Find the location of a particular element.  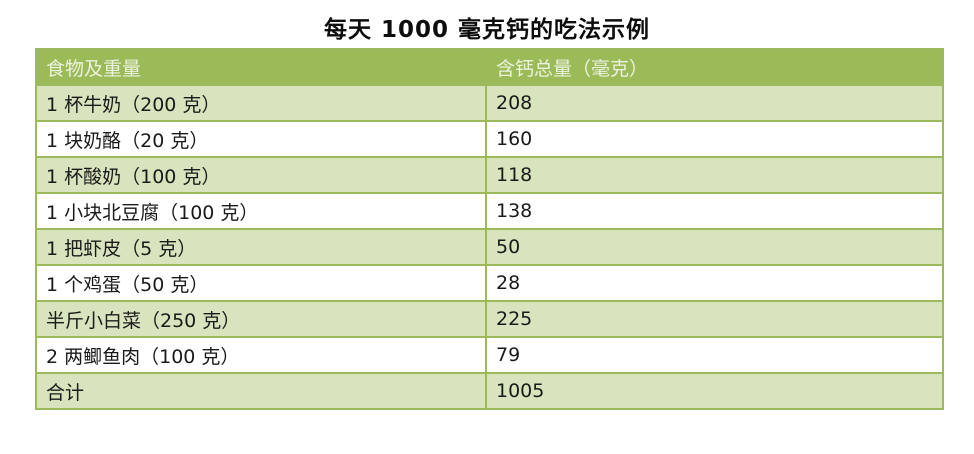

table-row: 1 块奶酪（20 克） 160 is located at coordinates (489, 139).